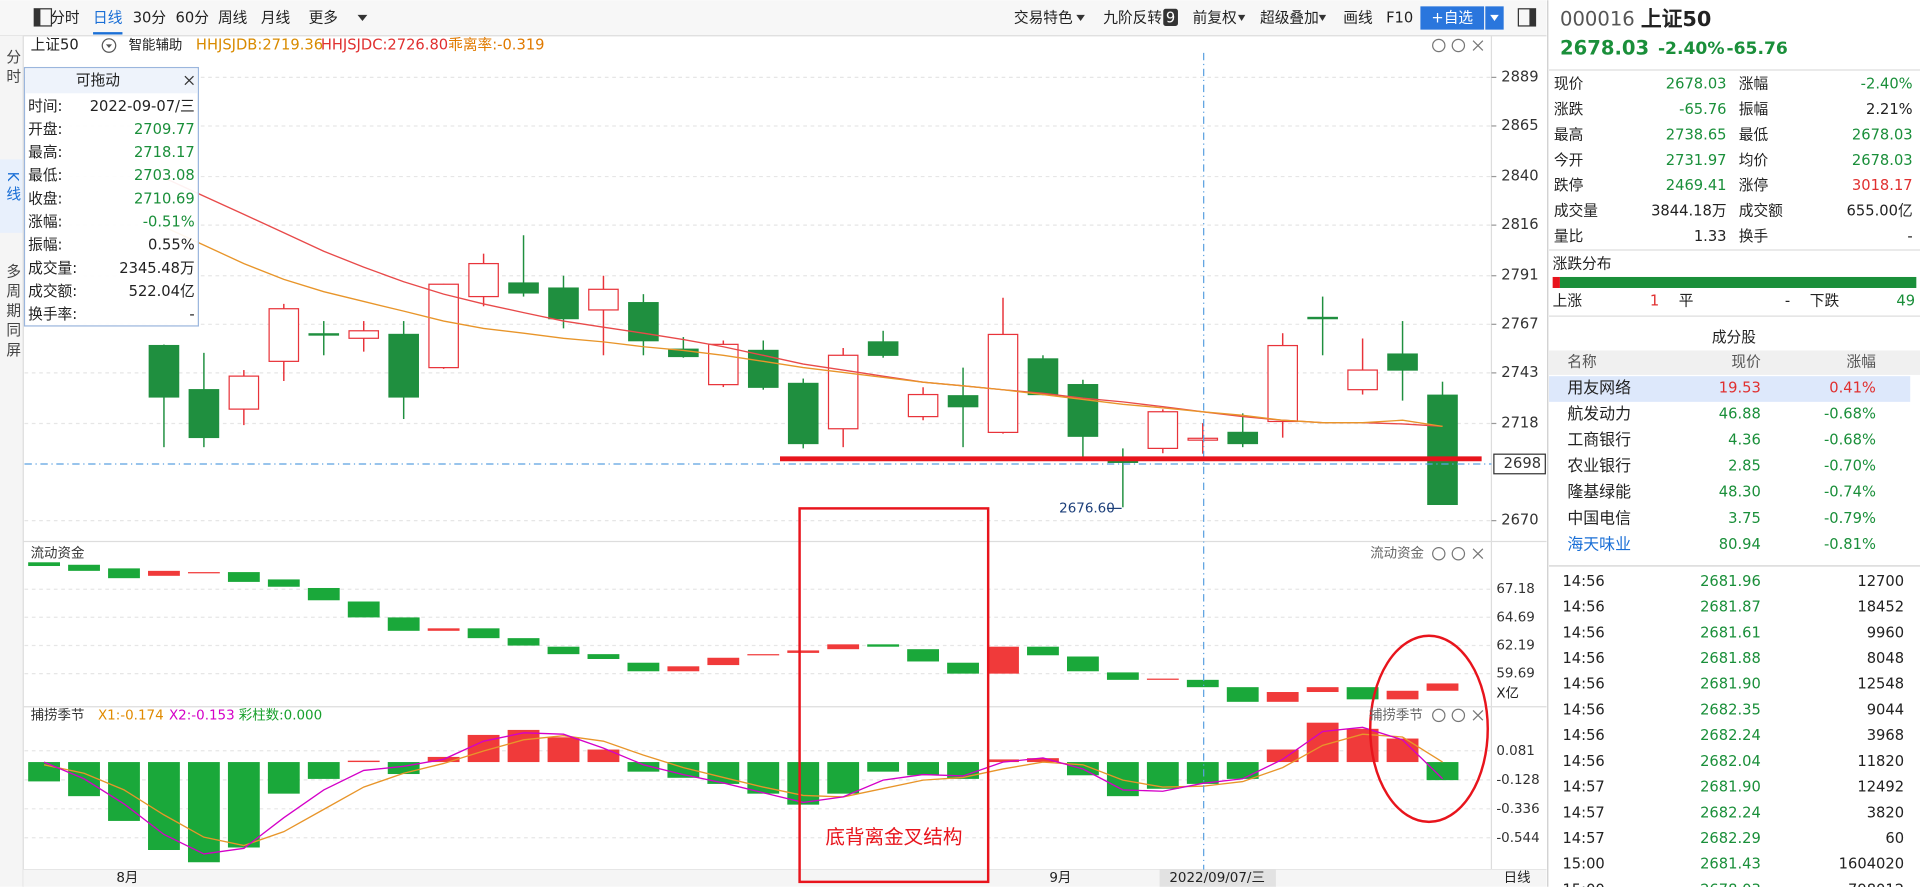  What do you see at coordinates (108, 18) in the screenshot?
I see `toolbar-tab: 日线` at bounding box center [108, 18].